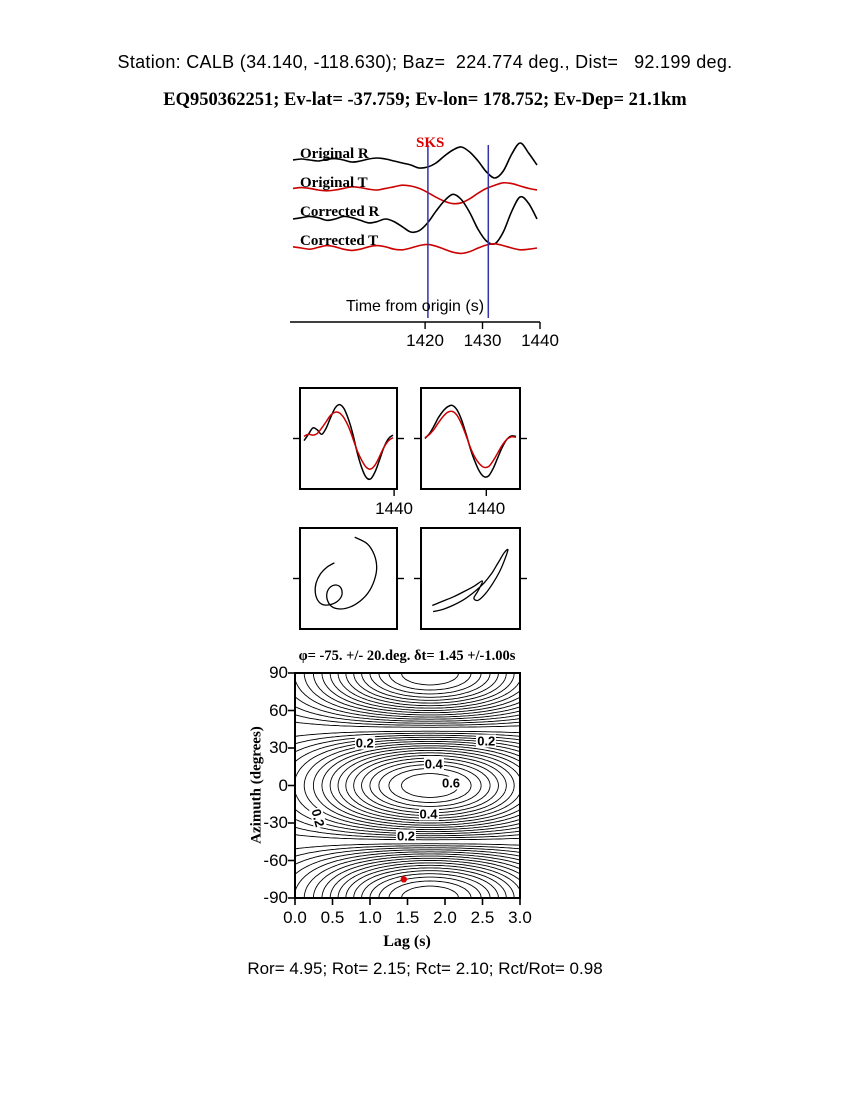 The width and height of the screenshot is (850, 1100). I want to click on lag-tick-label: 1.0, so click(370, 917).